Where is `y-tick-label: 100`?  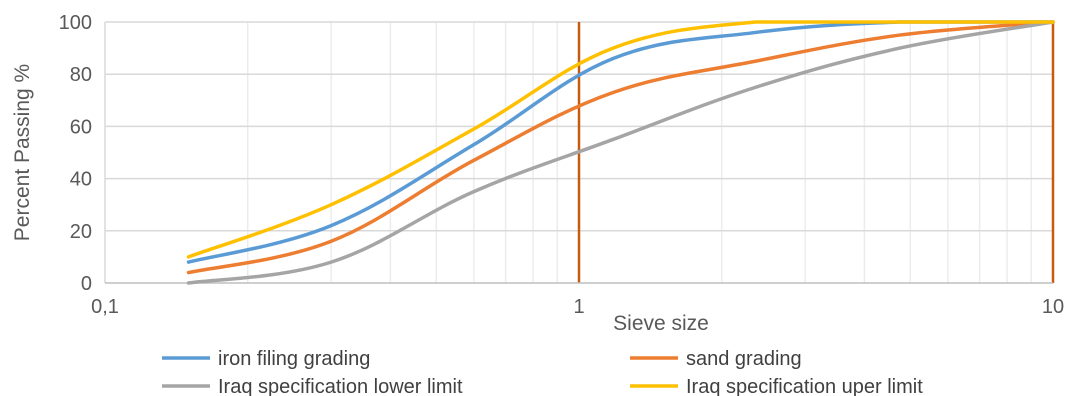 y-tick-label: 100 is located at coordinates (75, 23).